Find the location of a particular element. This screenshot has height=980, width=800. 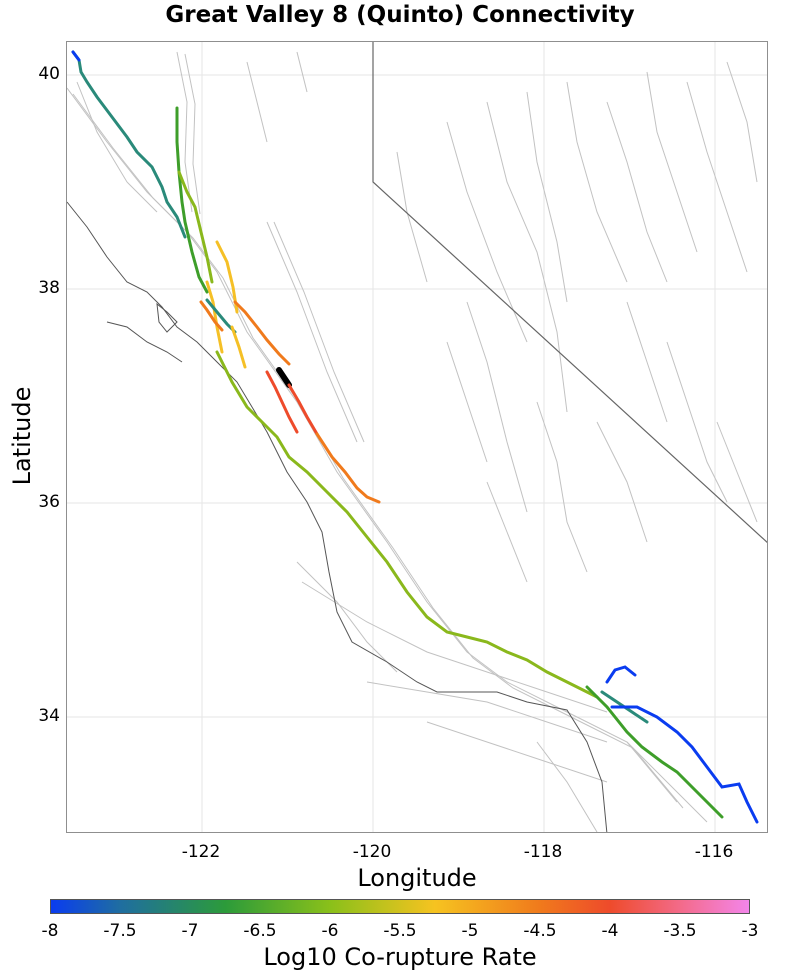

cb-tick-8: -4 is located at coordinates (610, 931).